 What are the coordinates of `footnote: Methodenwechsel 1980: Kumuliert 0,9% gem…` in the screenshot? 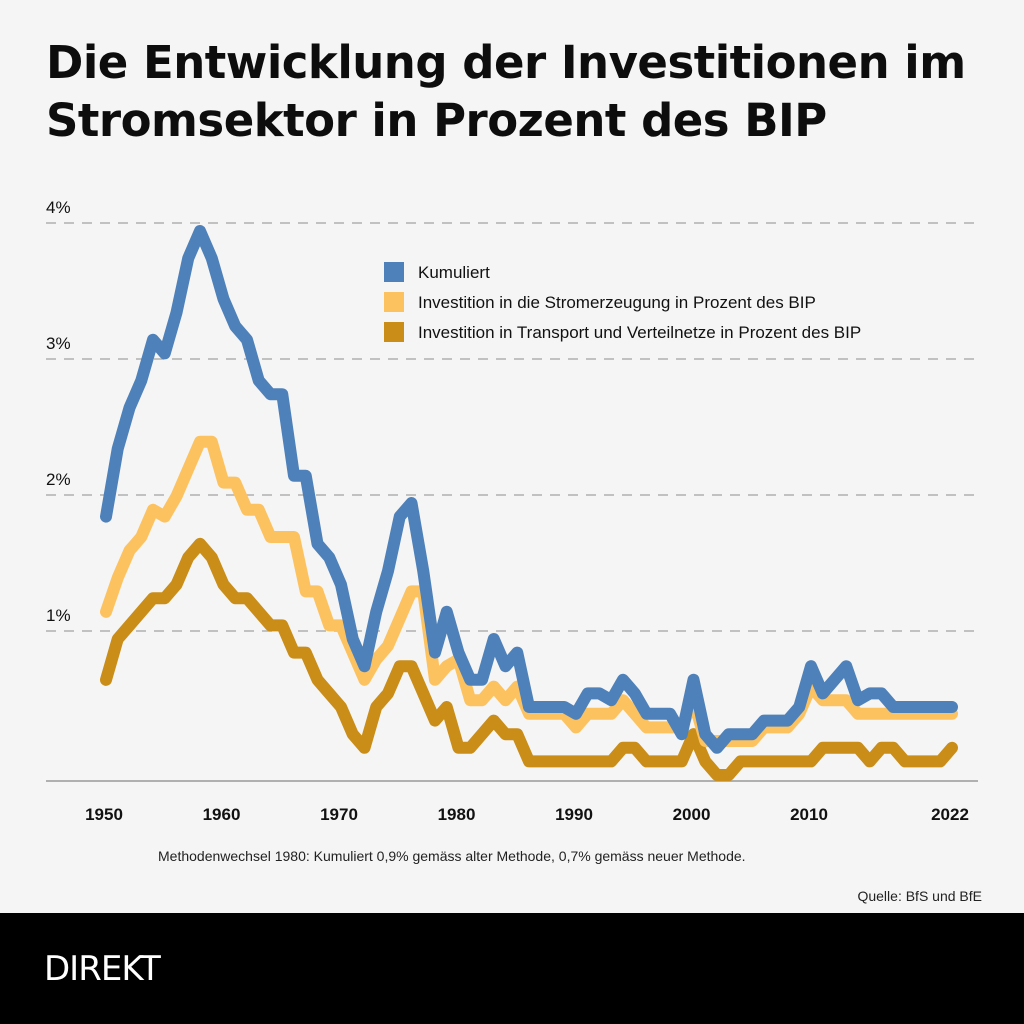 It's located at (452, 856).